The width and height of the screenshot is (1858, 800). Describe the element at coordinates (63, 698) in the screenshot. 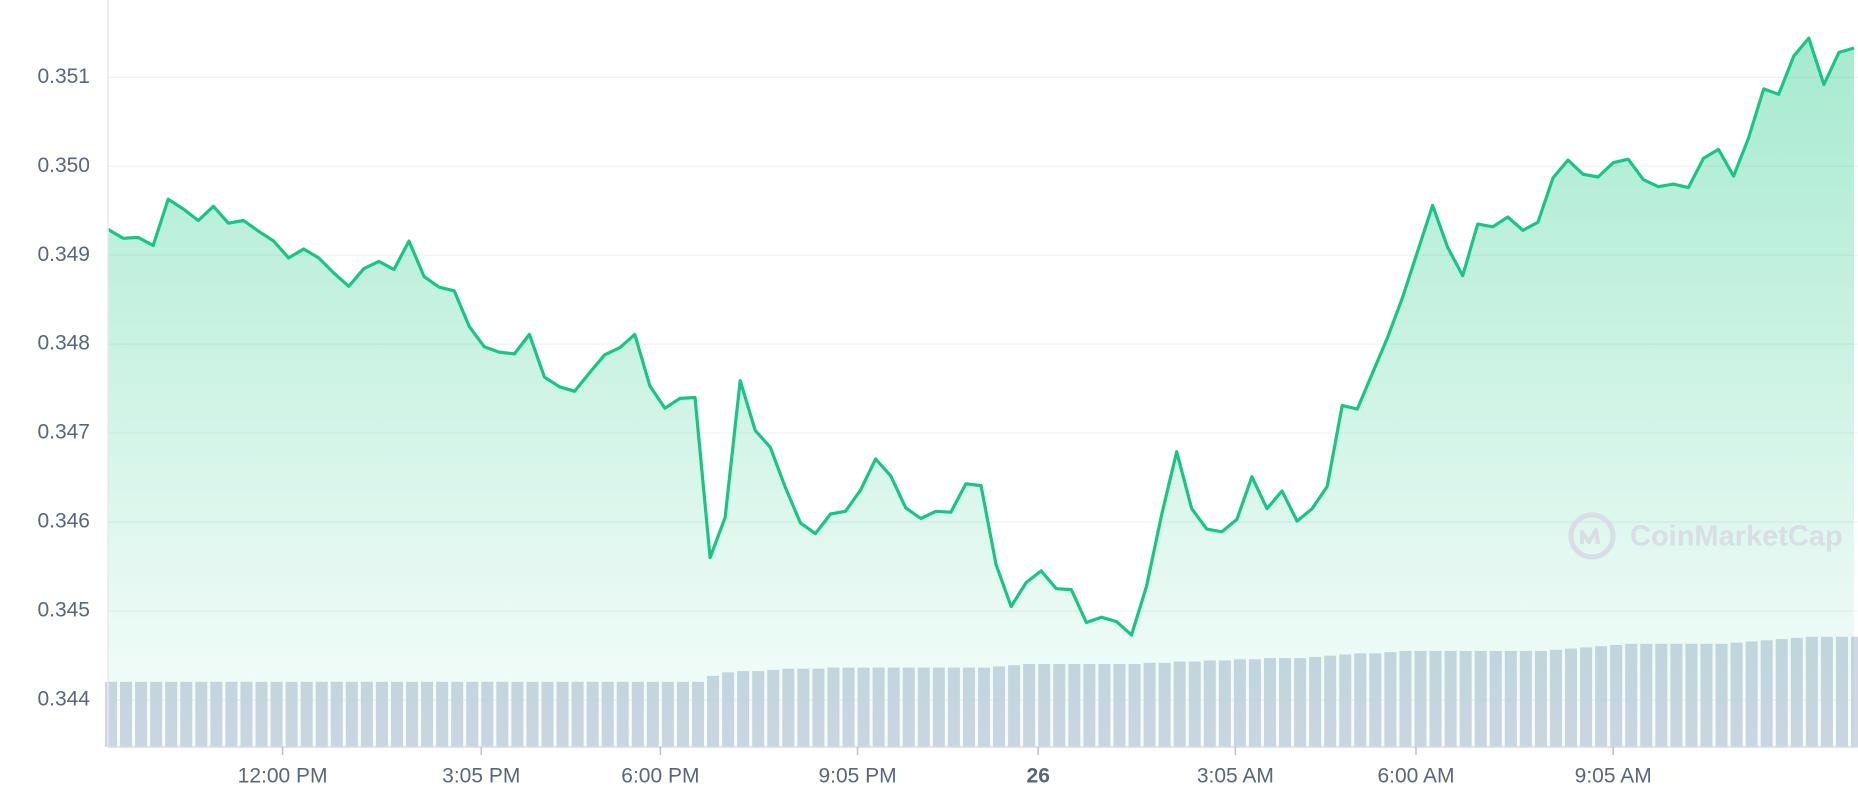

I see `y-tick-label: 0.344` at that location.